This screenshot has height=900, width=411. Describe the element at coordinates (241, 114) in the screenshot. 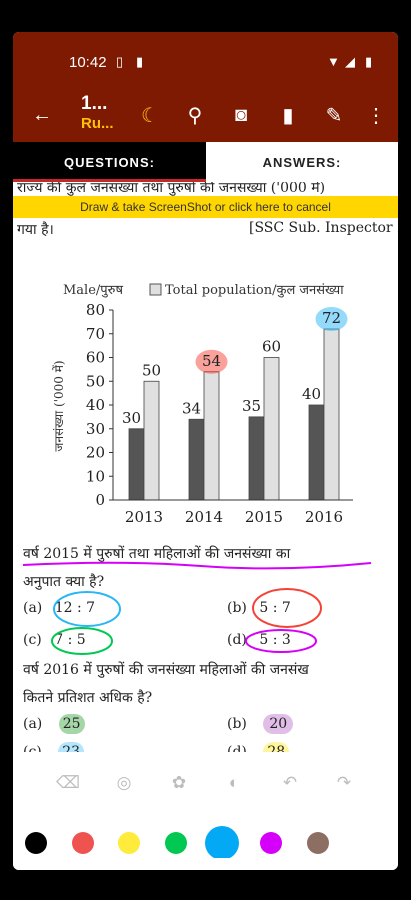

I see `camera-icon: ◙` at that location.